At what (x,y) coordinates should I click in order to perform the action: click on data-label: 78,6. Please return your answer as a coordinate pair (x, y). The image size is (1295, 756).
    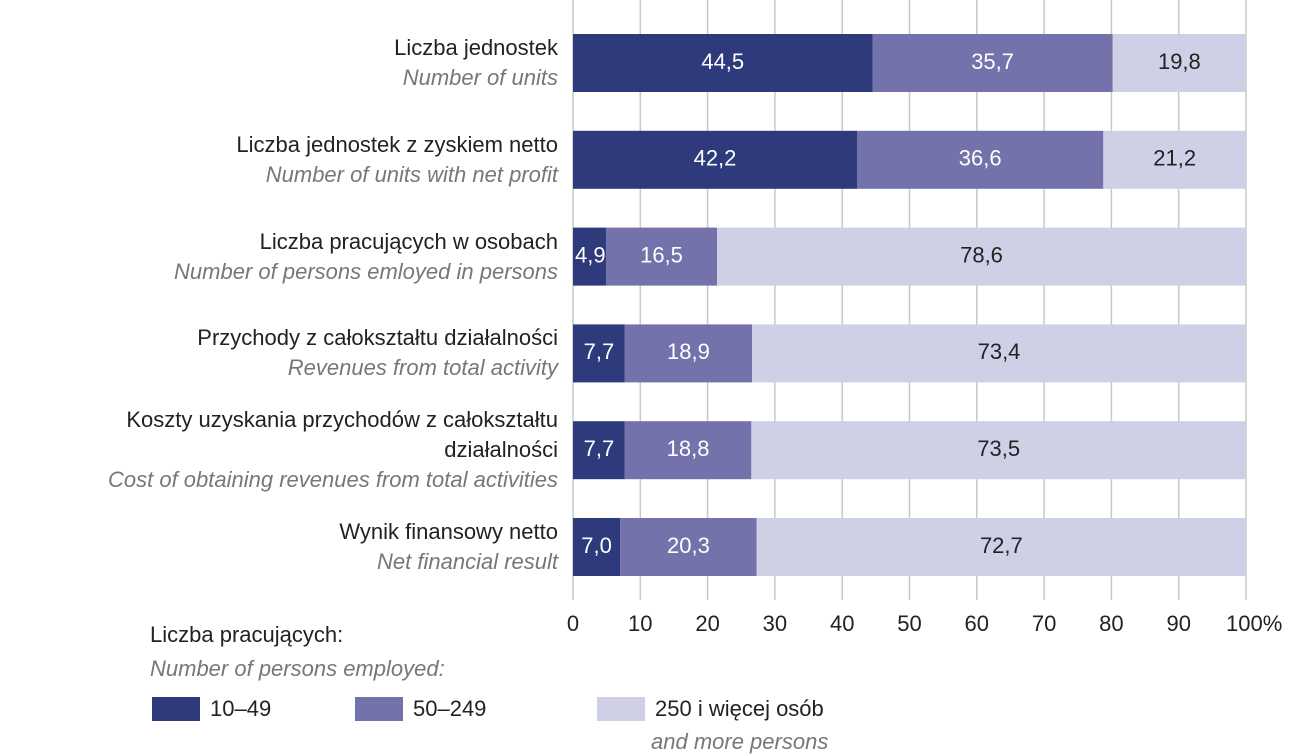
    Looking at the image, I should click on (981, 254).